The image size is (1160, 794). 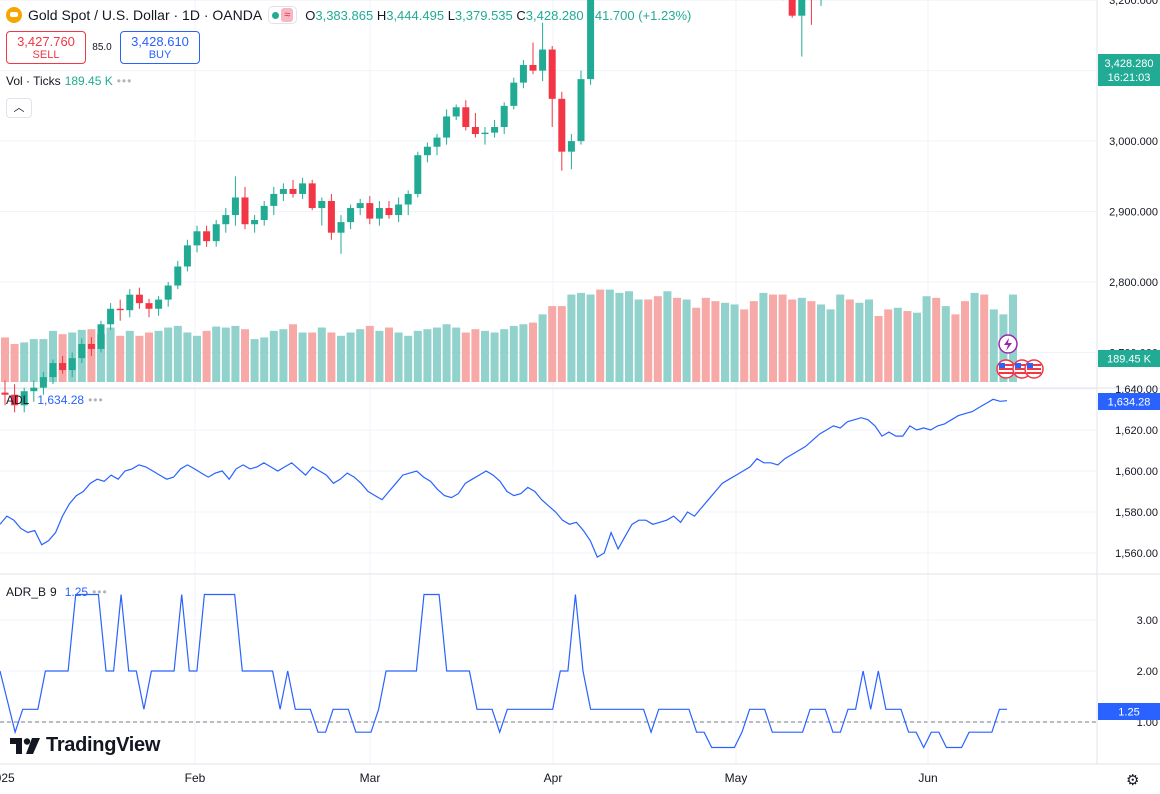 What do you see at coordinates (1133, 3) in the screenshot?
I see `price-tick-label: 3,200.000` at bounding box center [1133, 3].